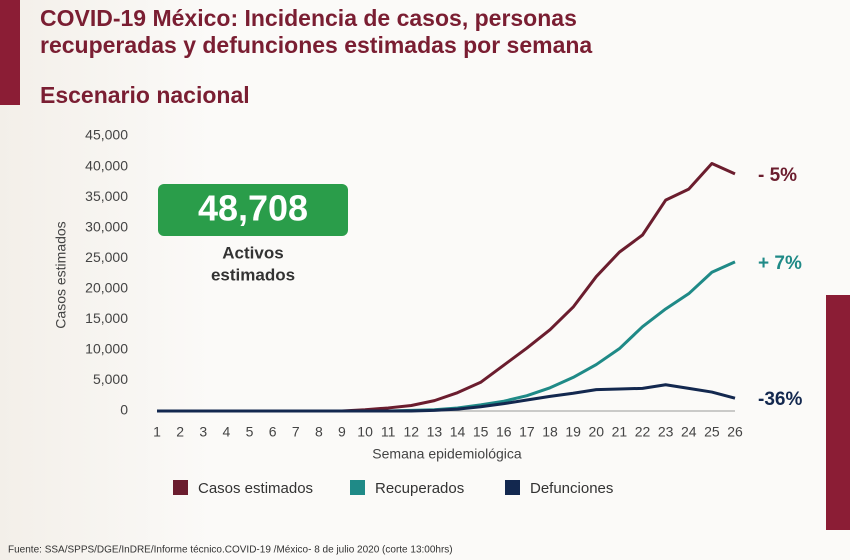 The image size is (850, 560). What do you see at coordinates (458, 432) in the screenshot?
I see `x-tick-label: 14` at bounding box center [458, 432].